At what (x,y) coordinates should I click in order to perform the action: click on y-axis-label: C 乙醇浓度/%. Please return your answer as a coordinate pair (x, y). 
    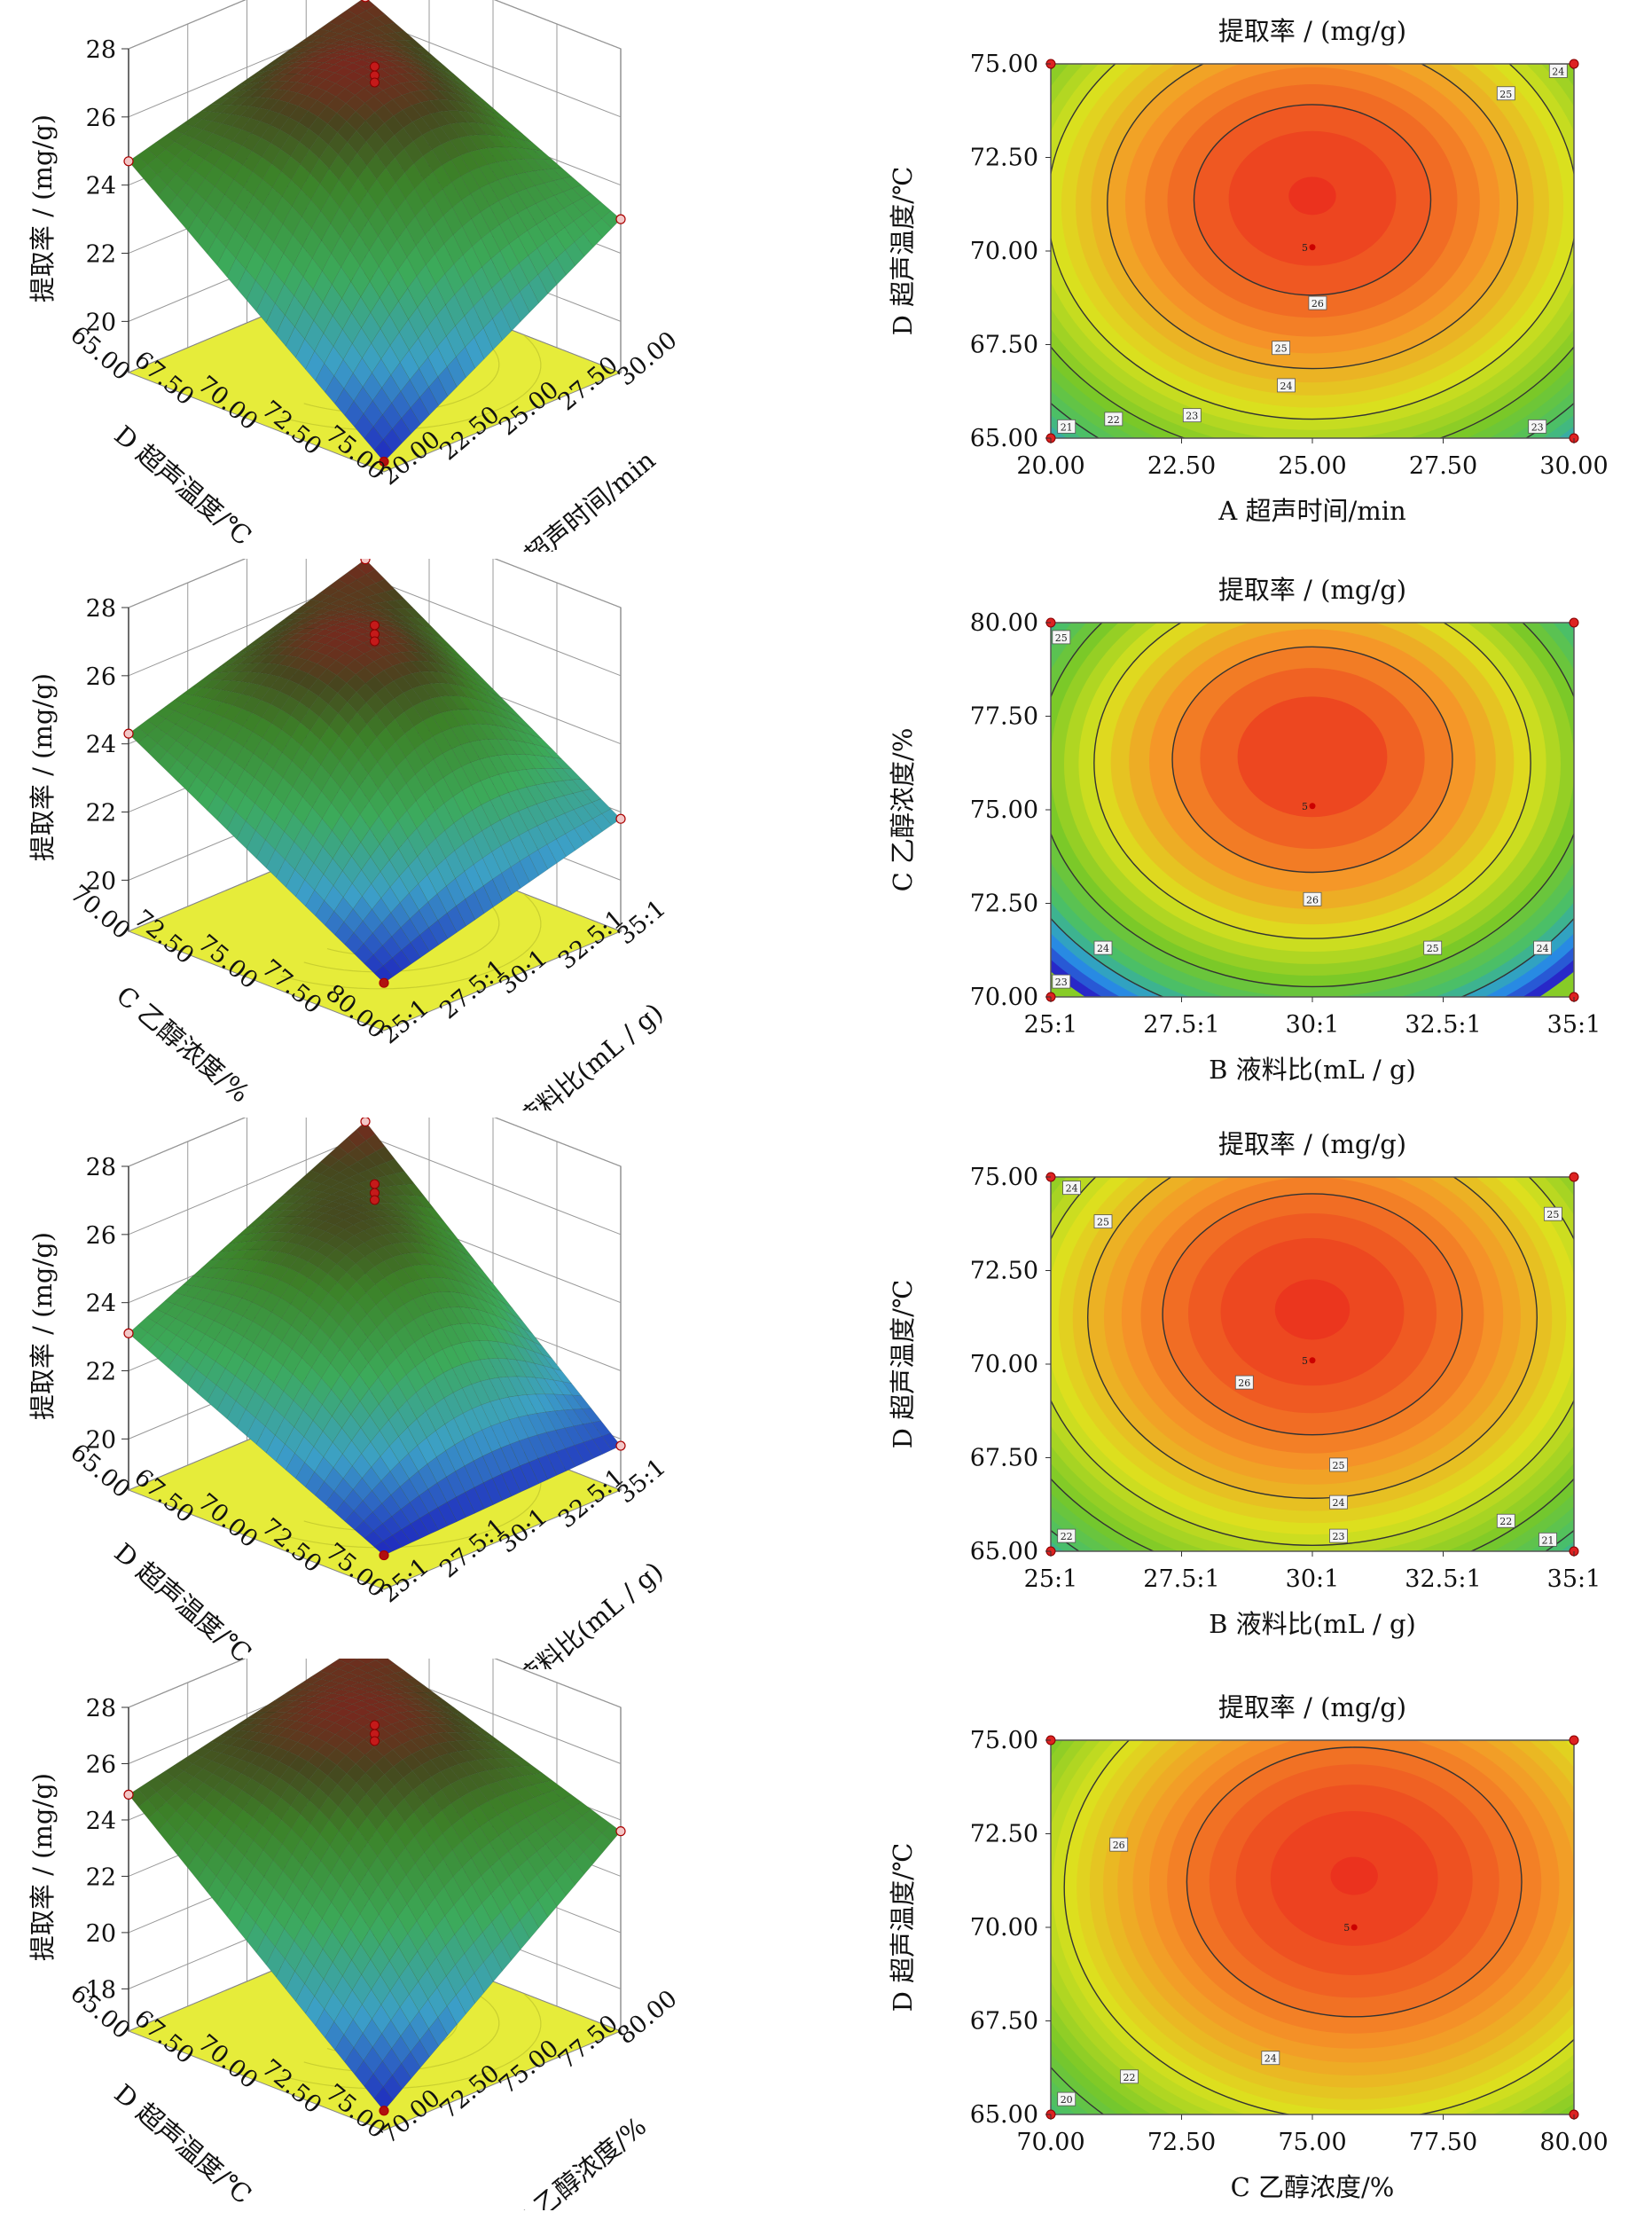
    Looking at the image, I should click on (183, 1044).